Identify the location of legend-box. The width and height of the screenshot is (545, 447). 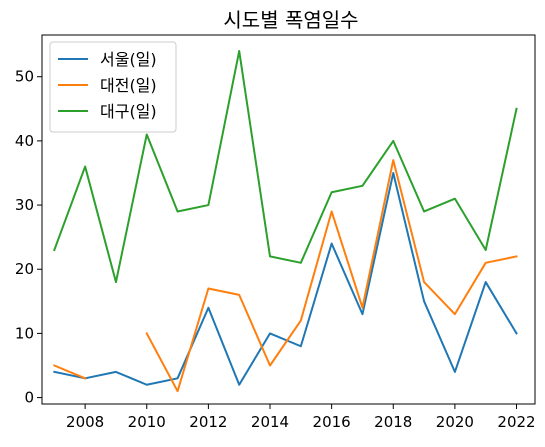
(113, 87).